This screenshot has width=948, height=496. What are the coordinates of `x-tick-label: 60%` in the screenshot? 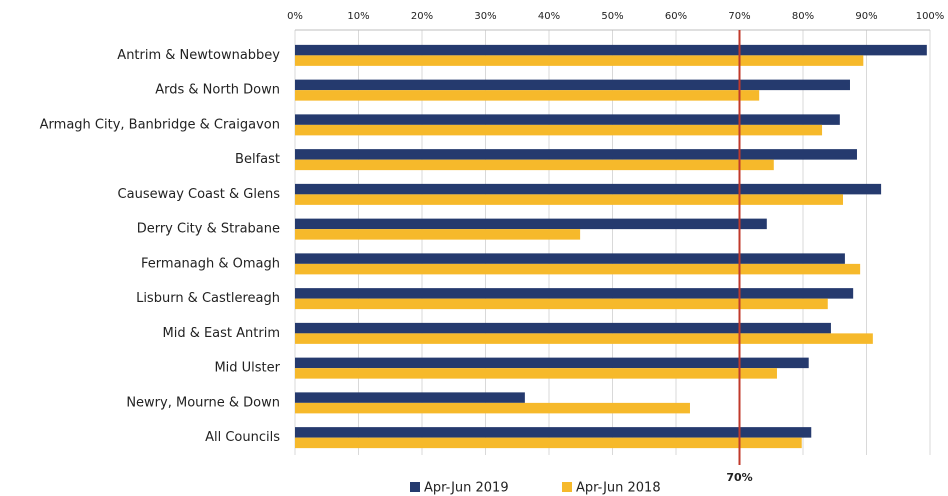 It's located at (676, 16).